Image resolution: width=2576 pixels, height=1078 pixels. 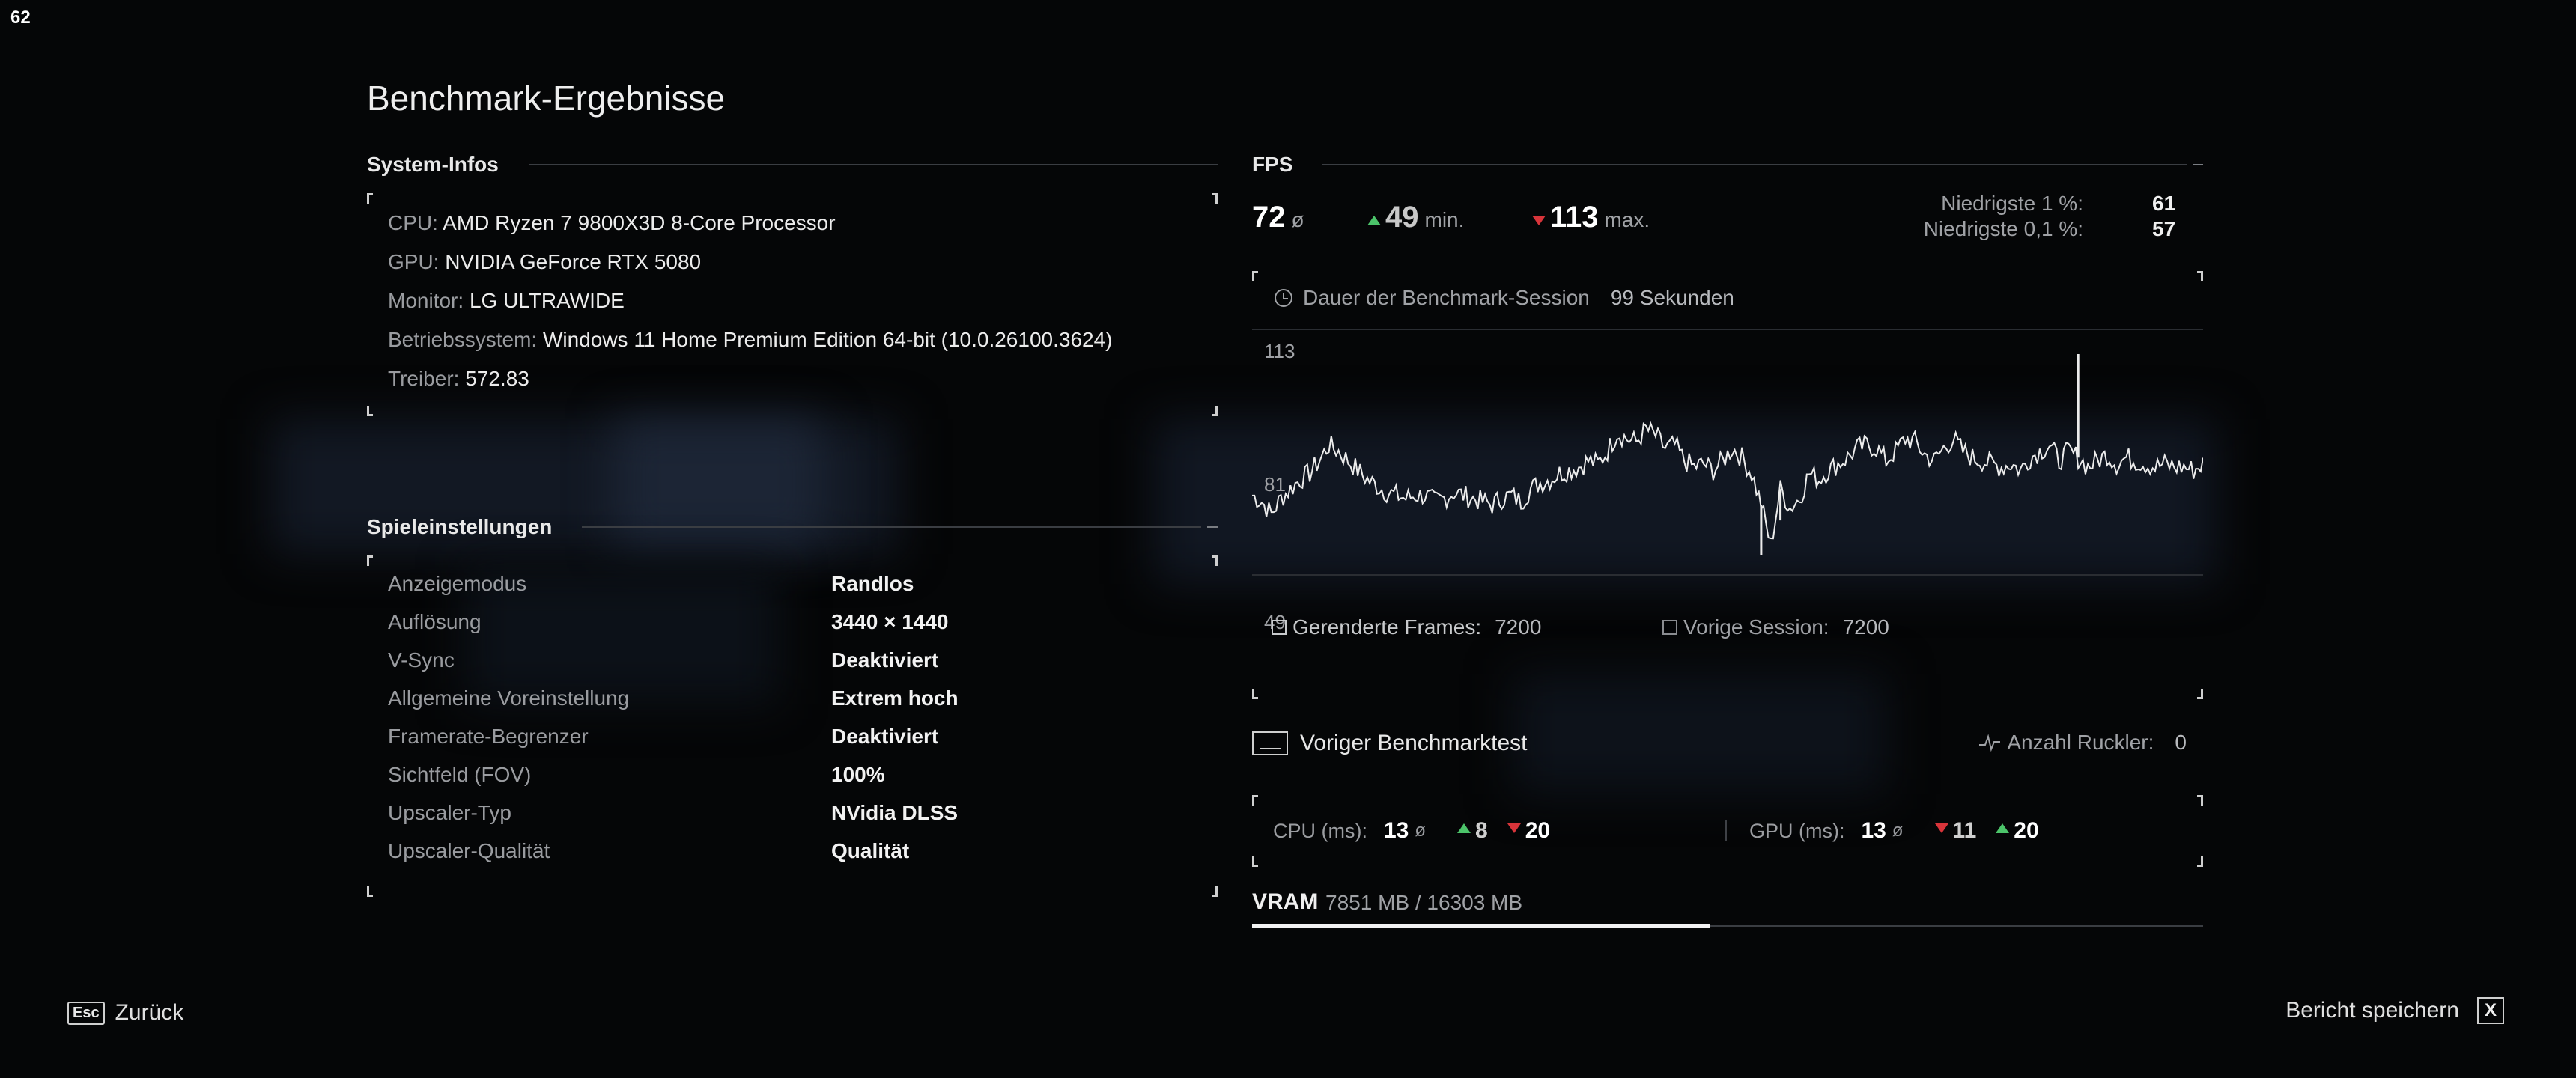 What do you see at coordinates (2372, 1010) in the screenshot?
I see `save-report-label: Bericht speichern` at bounding box center [2372, 1010].